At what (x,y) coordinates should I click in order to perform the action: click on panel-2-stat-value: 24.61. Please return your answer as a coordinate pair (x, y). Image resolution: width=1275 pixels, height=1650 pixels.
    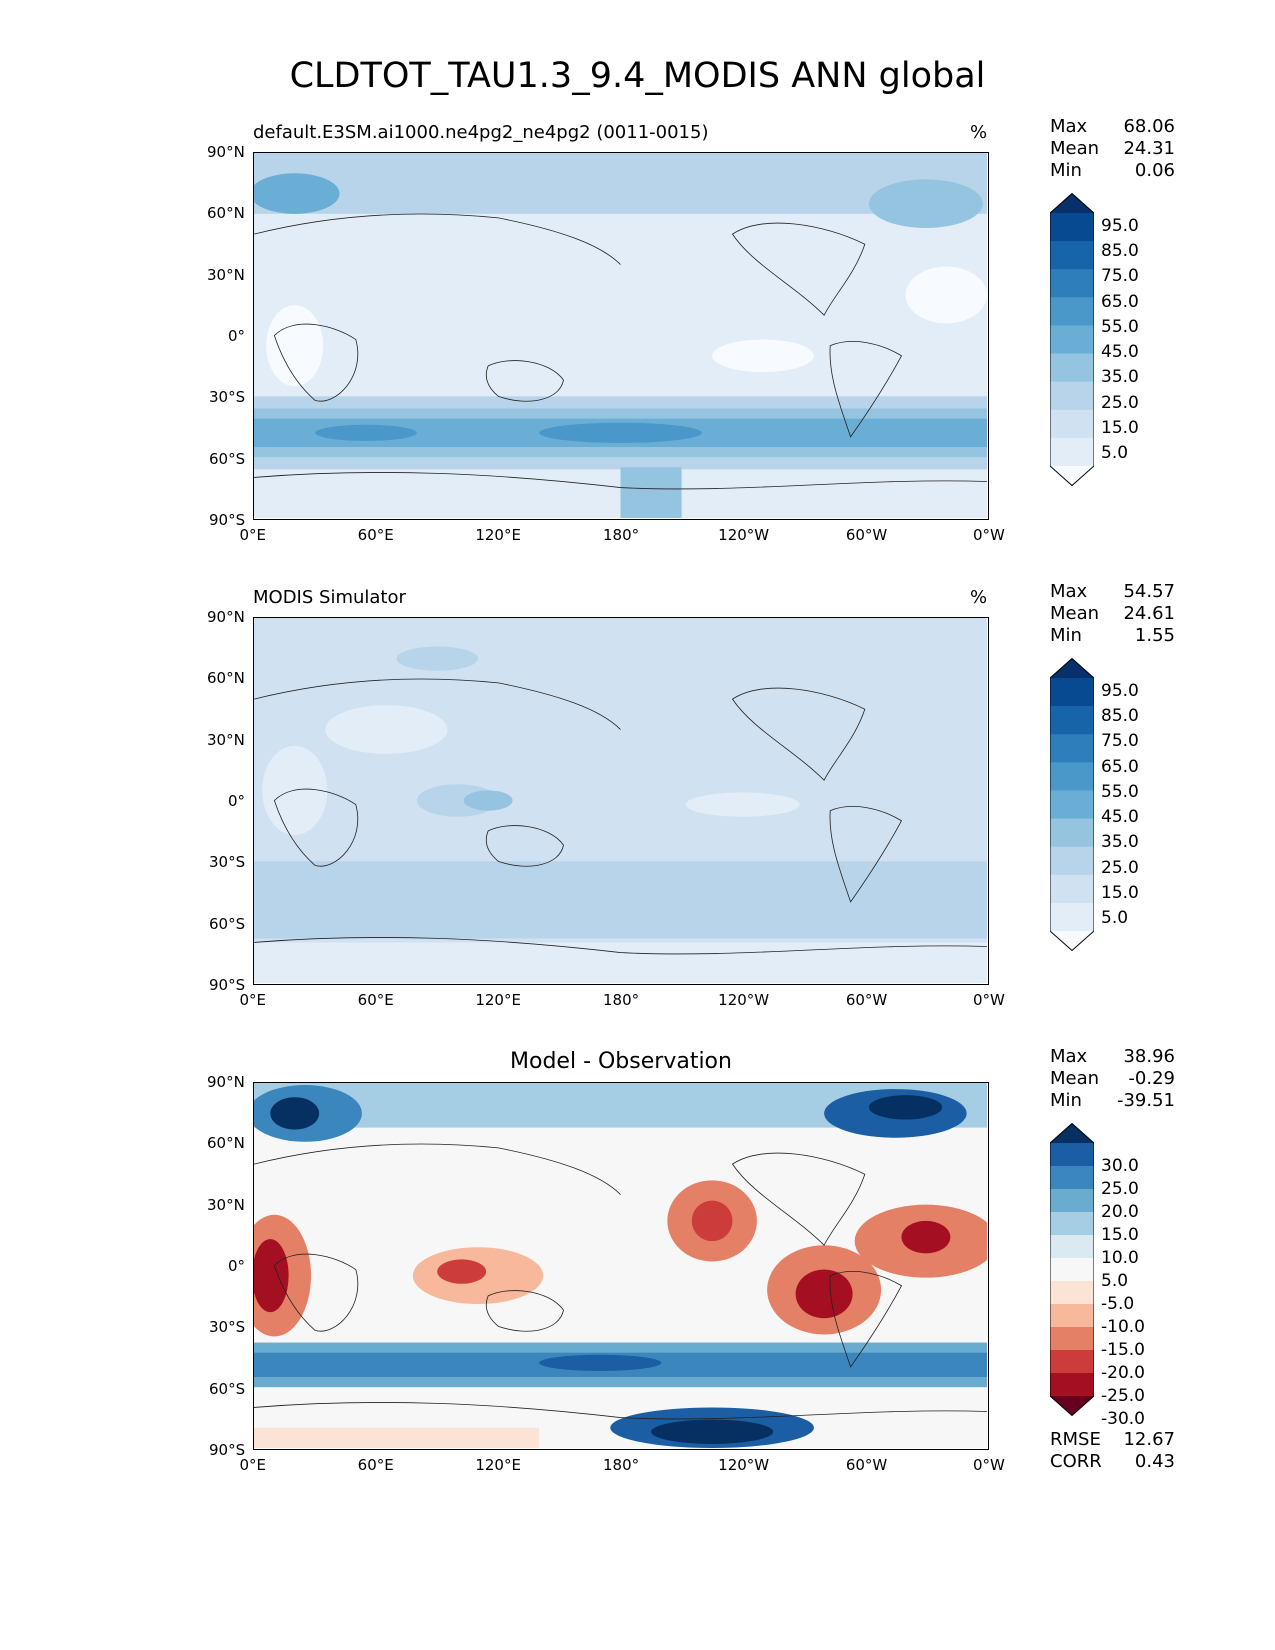
    Looking at the image, I should click on (1149, 613).